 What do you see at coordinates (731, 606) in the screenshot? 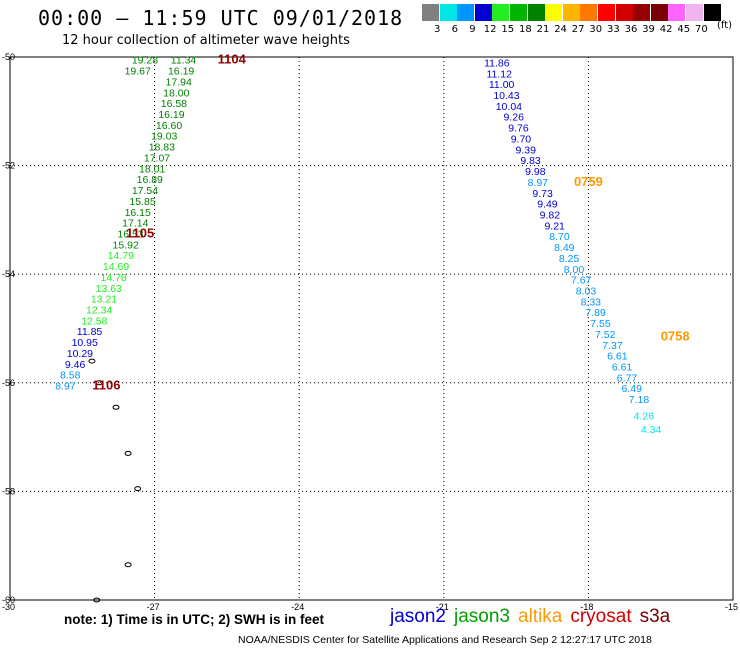
I see `lon-label: -15` at bounding box center [731, 606].